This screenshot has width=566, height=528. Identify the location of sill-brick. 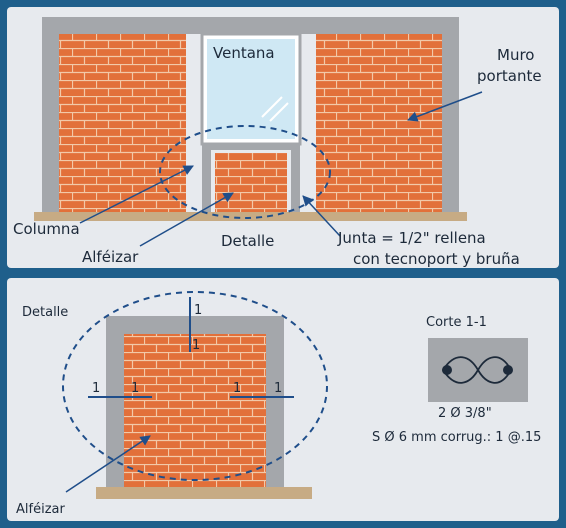
(251, 182).